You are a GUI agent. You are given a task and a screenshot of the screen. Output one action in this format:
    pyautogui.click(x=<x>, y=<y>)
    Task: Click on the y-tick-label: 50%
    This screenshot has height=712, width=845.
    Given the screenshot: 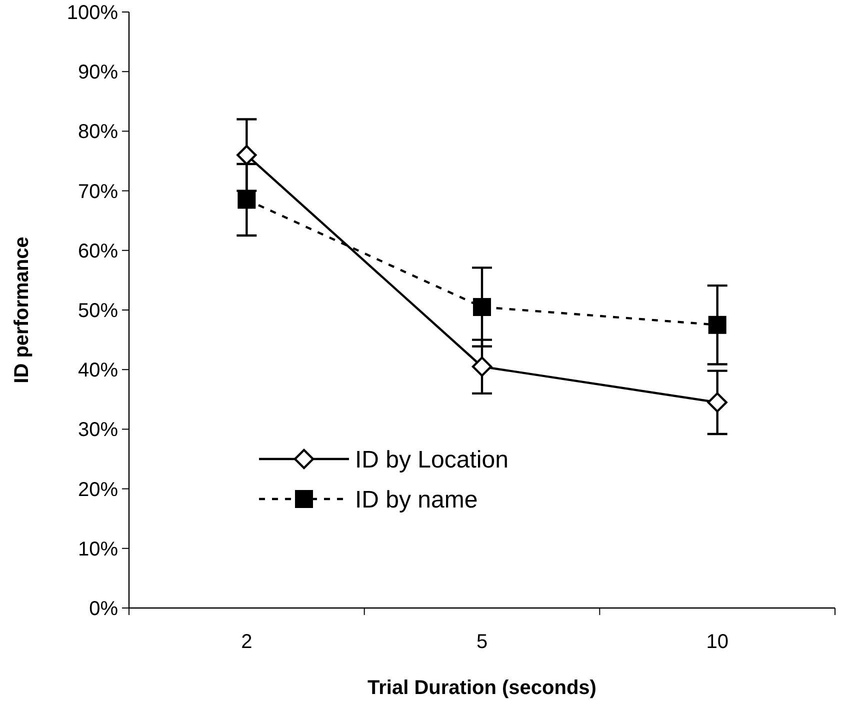 What is the action you would take?
    pyautogui.click(x=98, y=311)
    